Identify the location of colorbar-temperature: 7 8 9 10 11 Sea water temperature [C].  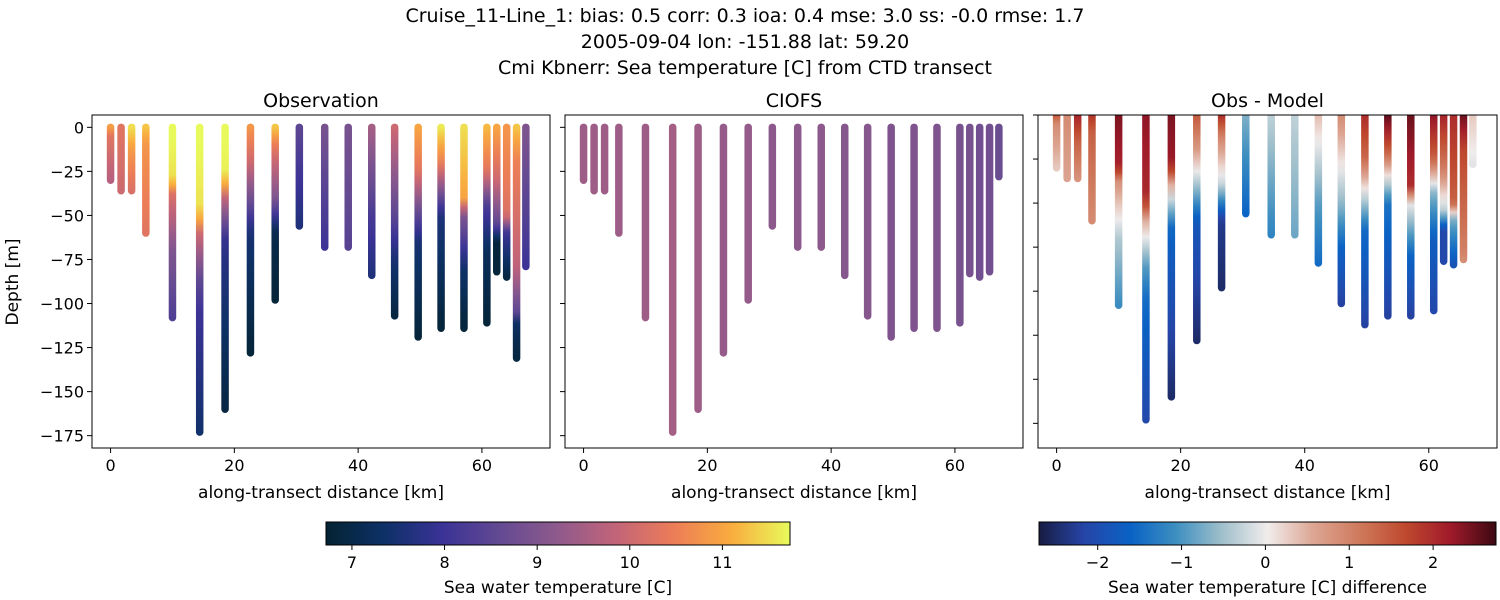
(558, 559).